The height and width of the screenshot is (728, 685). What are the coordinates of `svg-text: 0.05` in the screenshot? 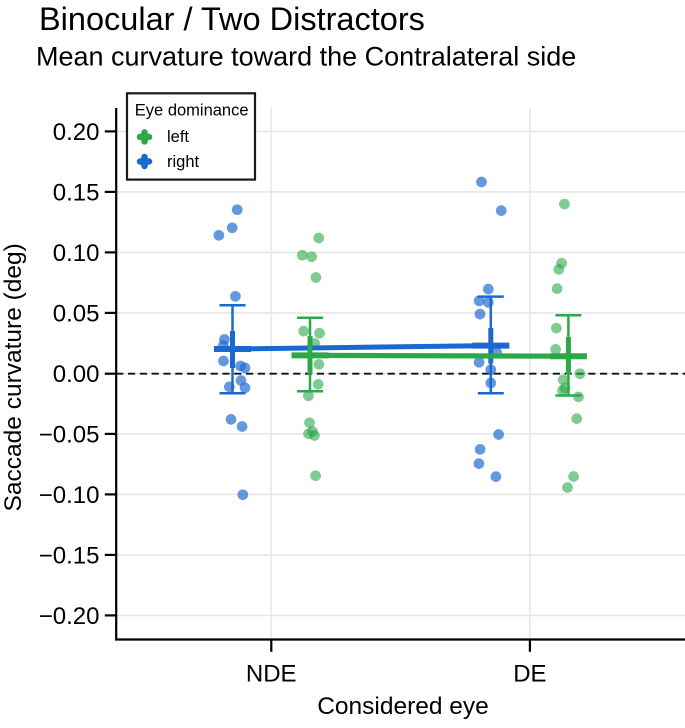 It's located at (76, 313).